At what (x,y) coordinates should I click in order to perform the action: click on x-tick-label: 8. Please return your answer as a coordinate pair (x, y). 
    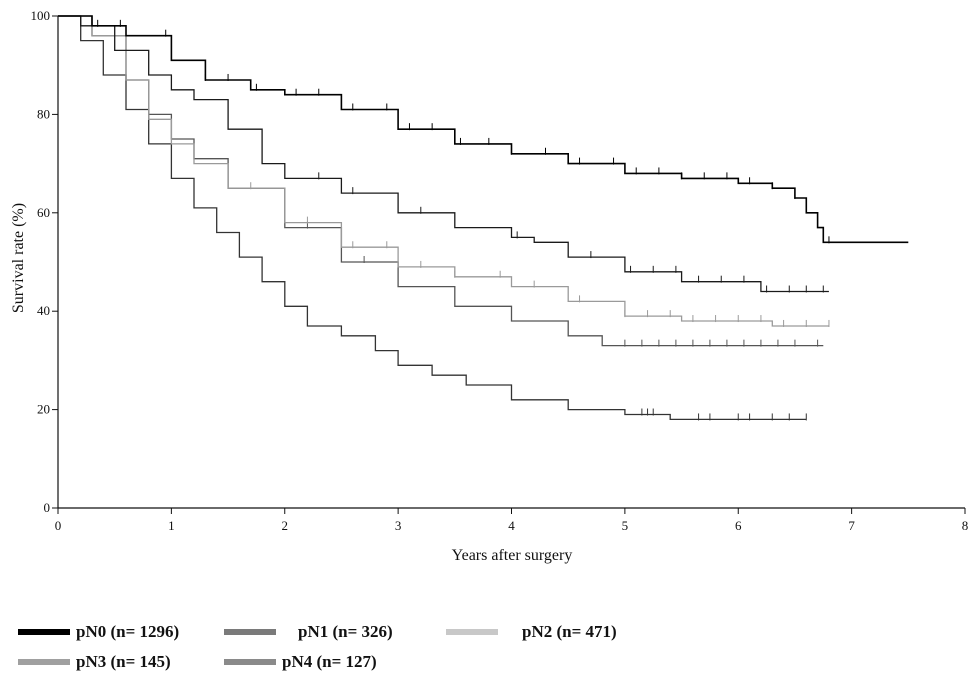
    Looking at the image, I should click on (965, 525).